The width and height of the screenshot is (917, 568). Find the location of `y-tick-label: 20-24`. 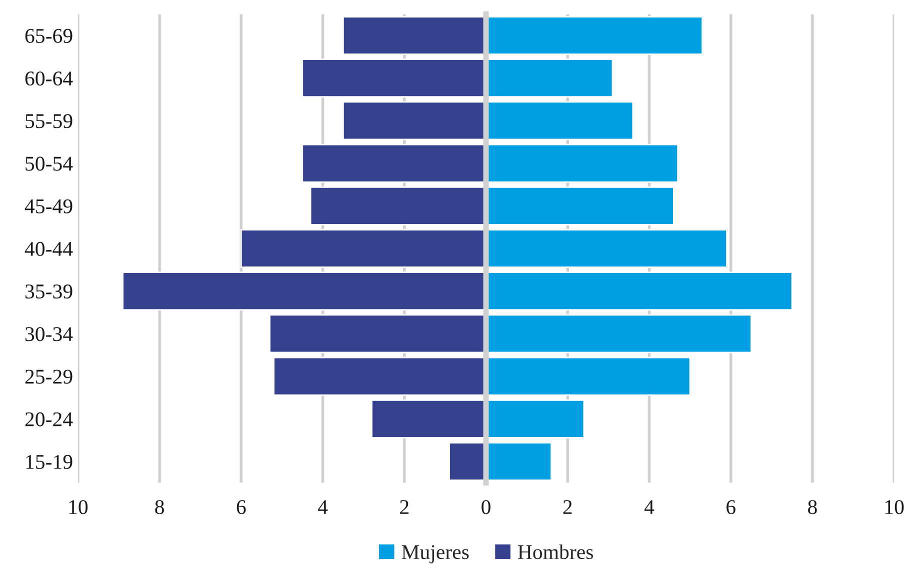

y-tick-label: 20-24 is located at coordinates (49, 419).